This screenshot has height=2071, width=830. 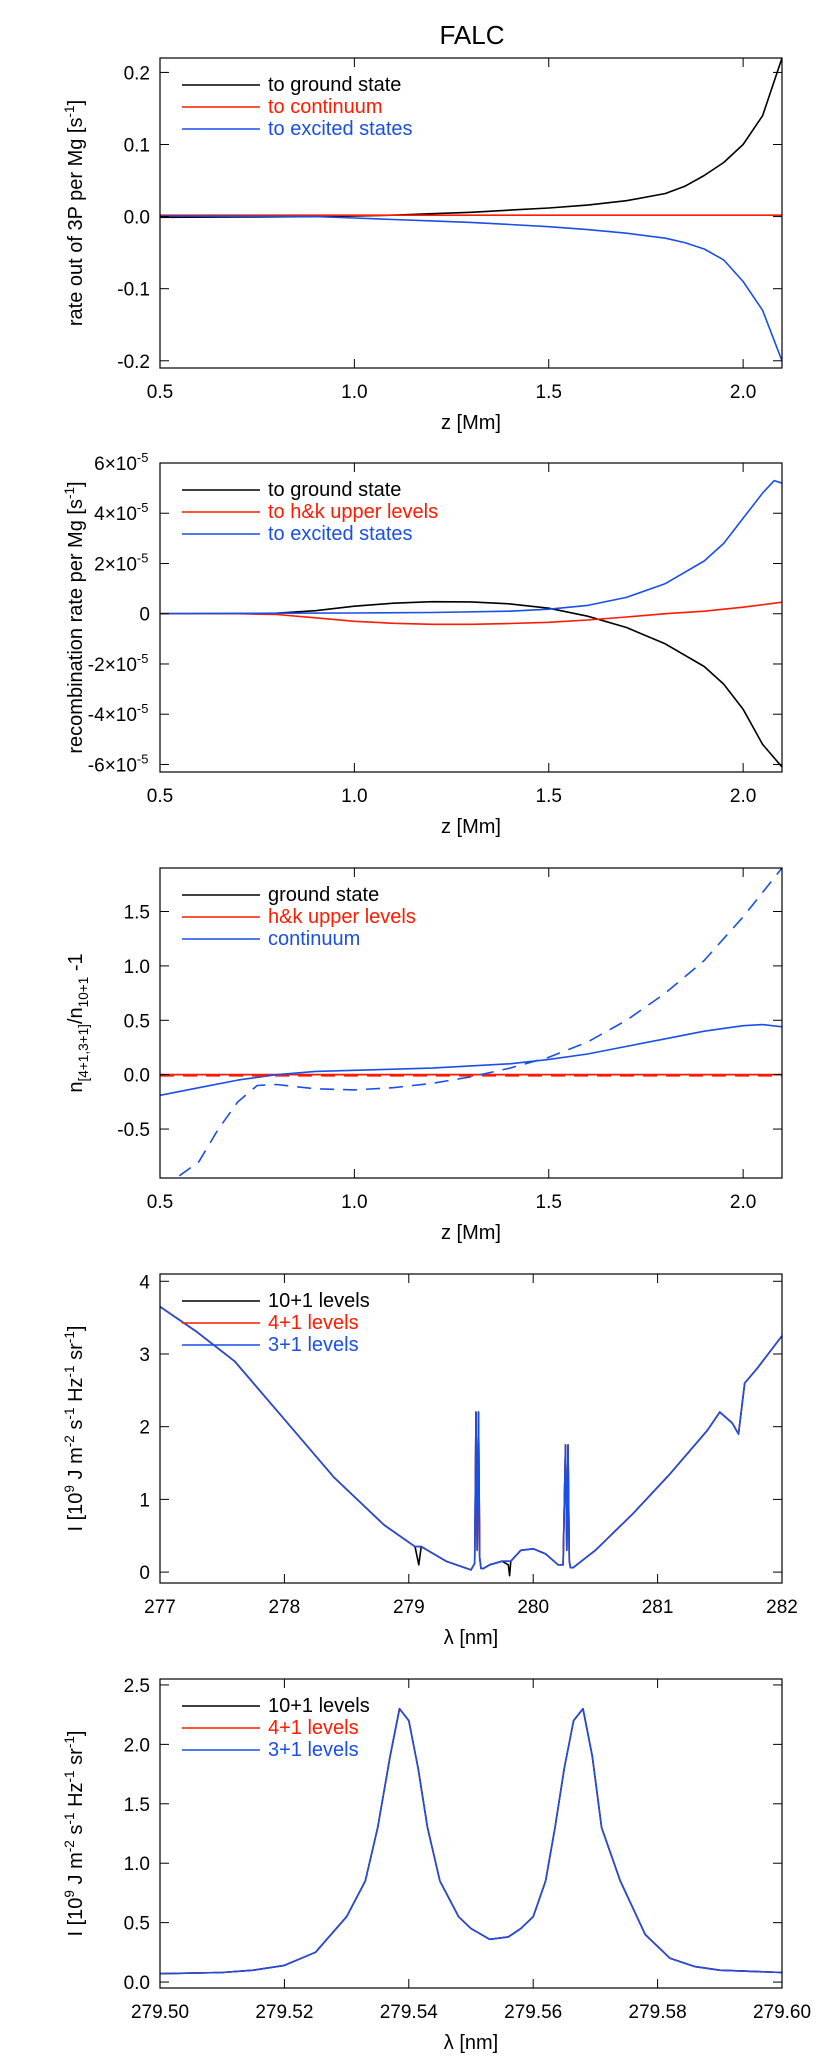 I want to click on legend-label: h&k upper levels, so click(x=342, y=917).